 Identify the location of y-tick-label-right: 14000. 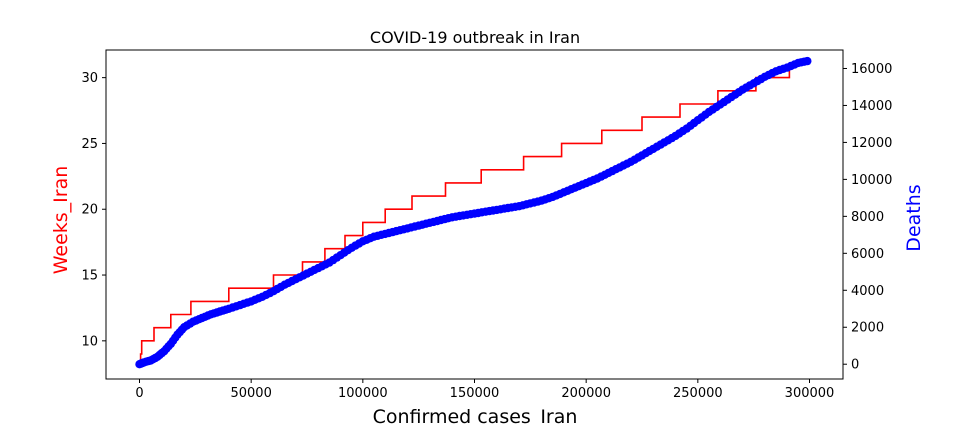
(871, 106).